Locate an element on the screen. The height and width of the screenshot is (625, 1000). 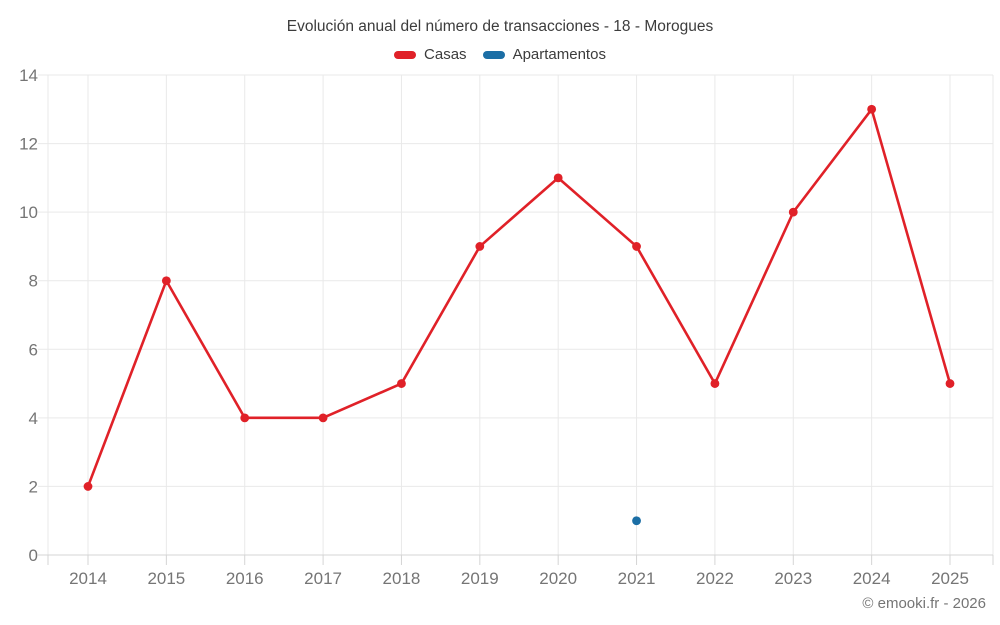
x-axis-tick-label: 2019 is located at coordinates (480, 578).